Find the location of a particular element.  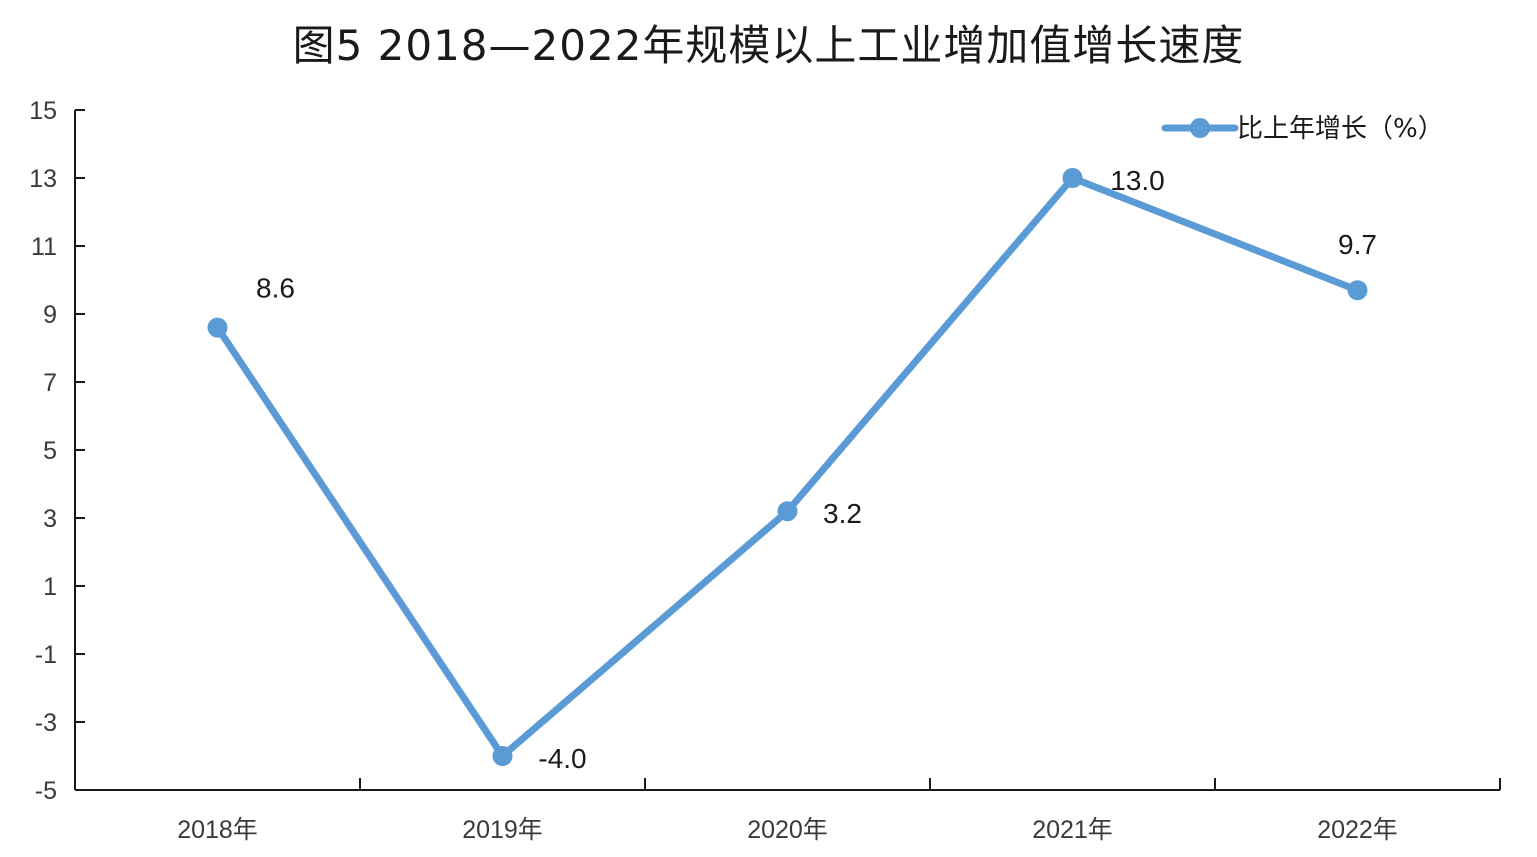

data-label: 13.0 is located at coordinates (1137, 180).